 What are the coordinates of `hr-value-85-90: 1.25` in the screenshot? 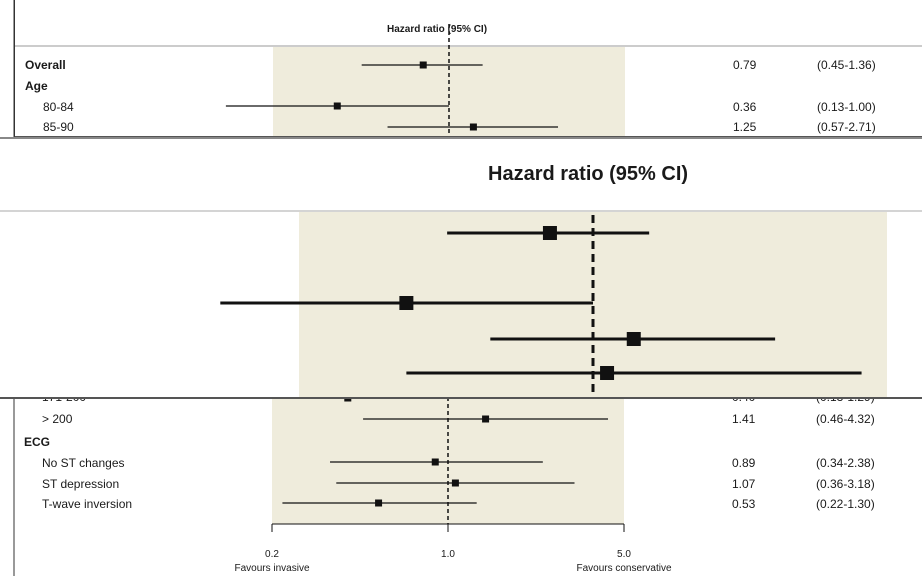 It's located at (744, 127).